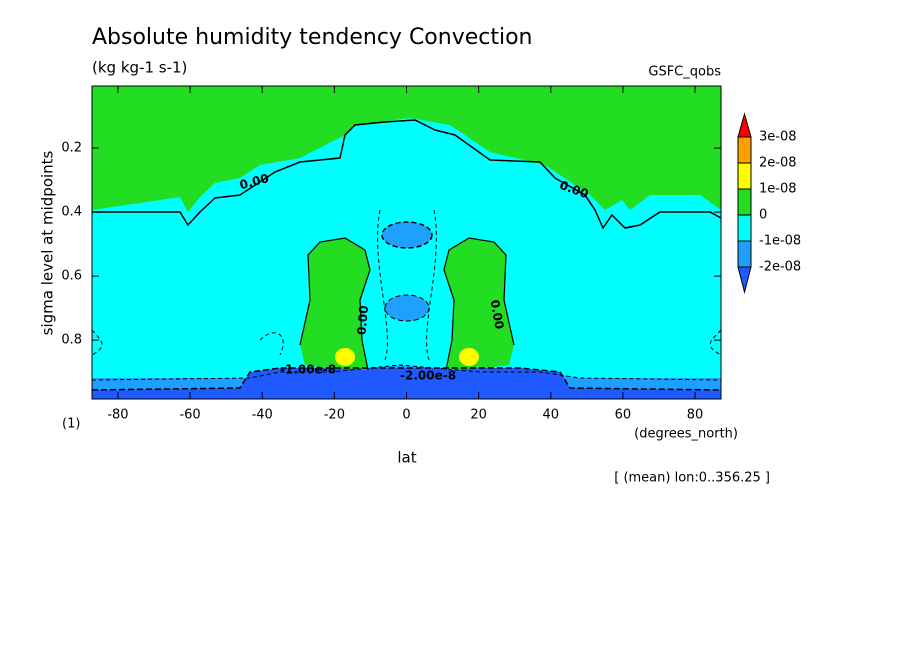 Image resolution: width=904 pixels, height=654 pixels. I want to click on colorbar-label: -1e-08, so click(780, 241).